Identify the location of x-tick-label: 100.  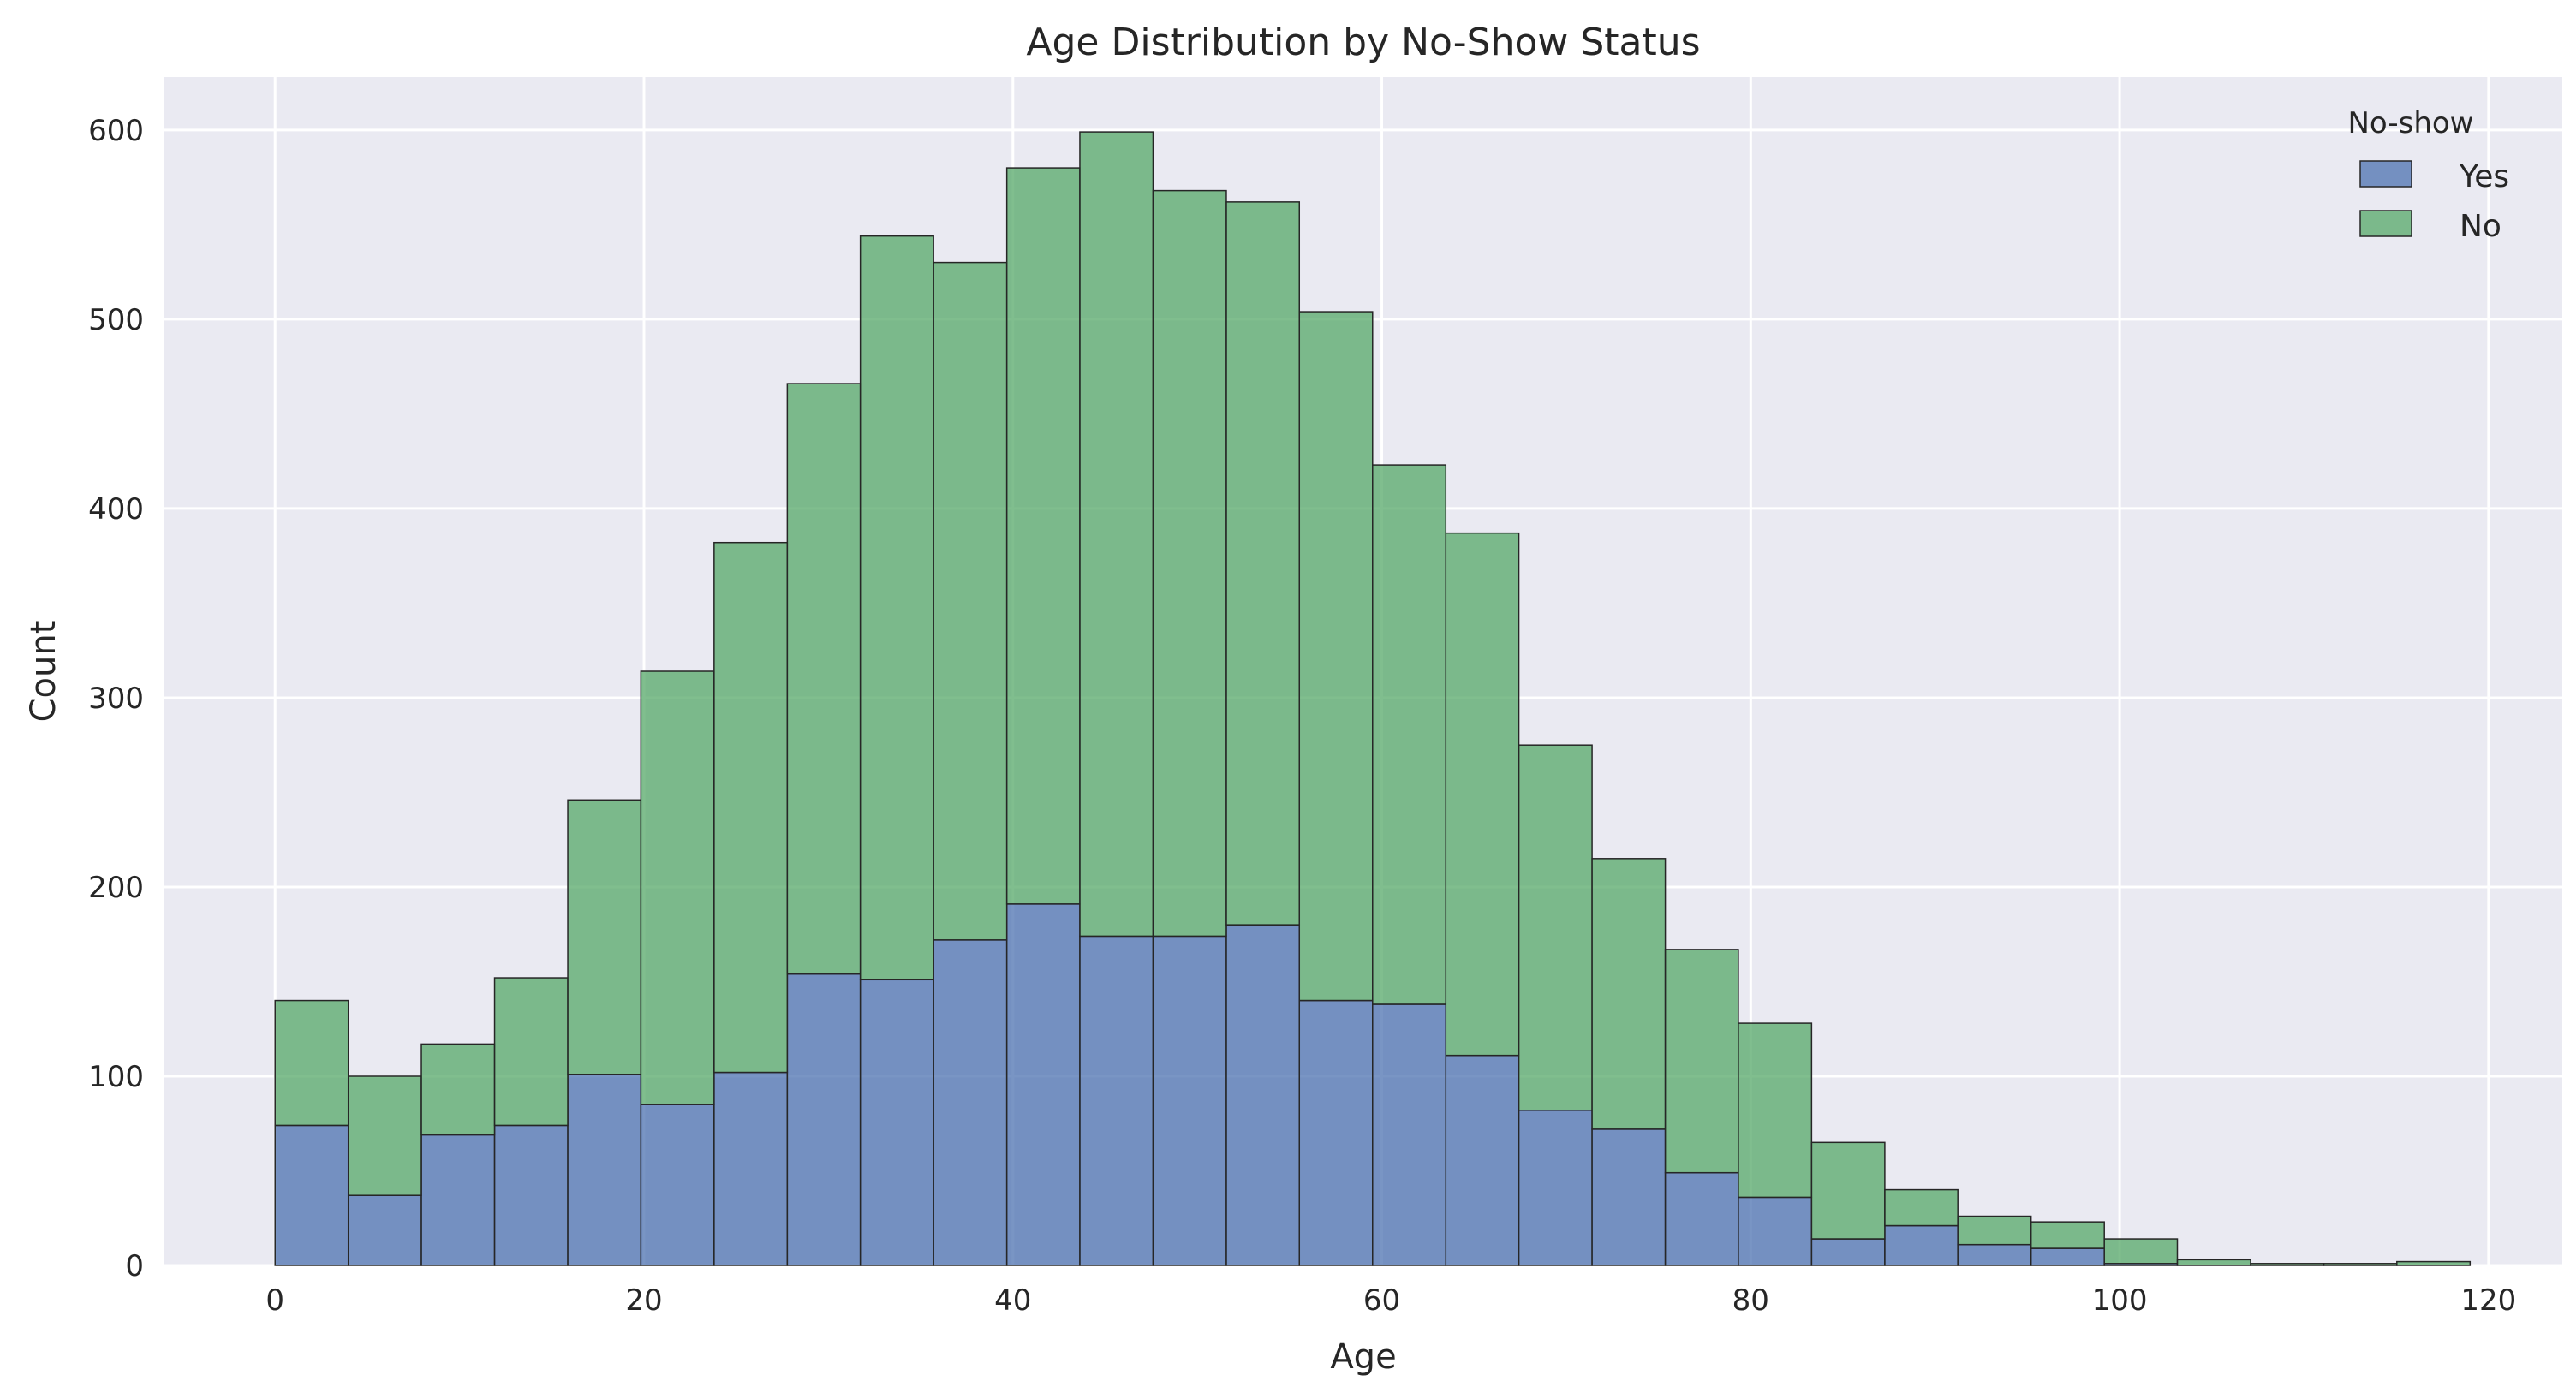
(2120, 1300).